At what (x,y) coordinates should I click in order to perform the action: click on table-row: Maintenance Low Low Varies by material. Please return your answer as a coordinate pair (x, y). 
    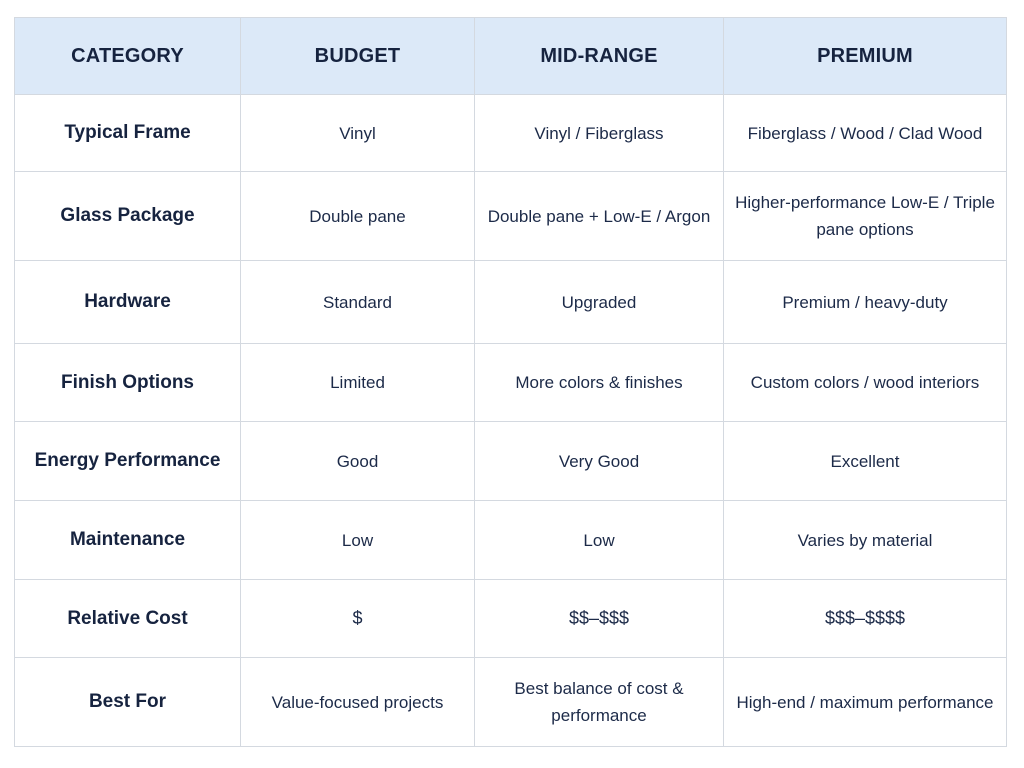
    Looking at the image, I should click on (510, 540).